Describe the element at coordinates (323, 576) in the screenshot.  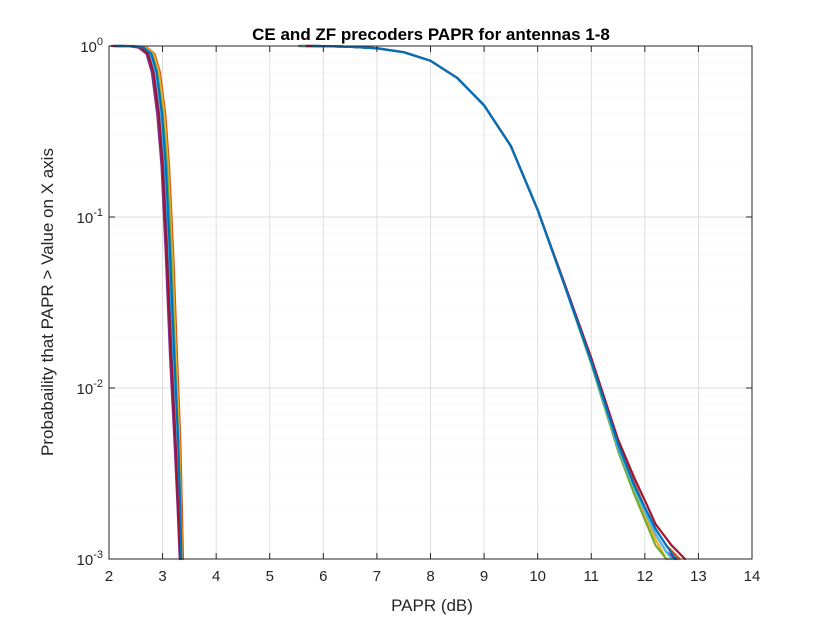
I see `x-tick-label: 6` at that location.